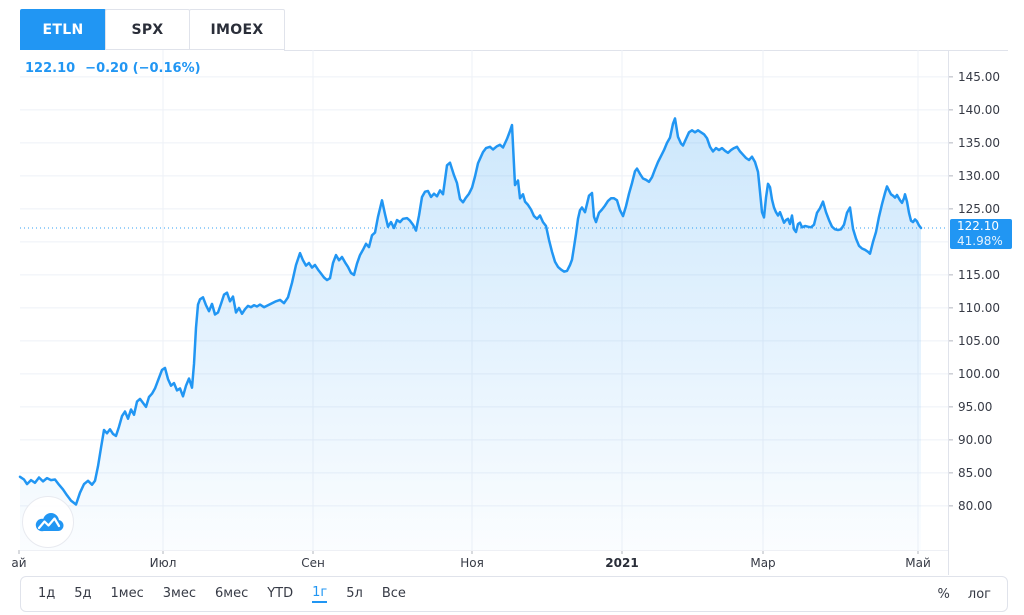 Image resolution: width=1024 pixels, height=615 pixels. Describe the element at coordinates (975, 406) in the screenshot. I see `y-axis-label: 95.00` at that location.